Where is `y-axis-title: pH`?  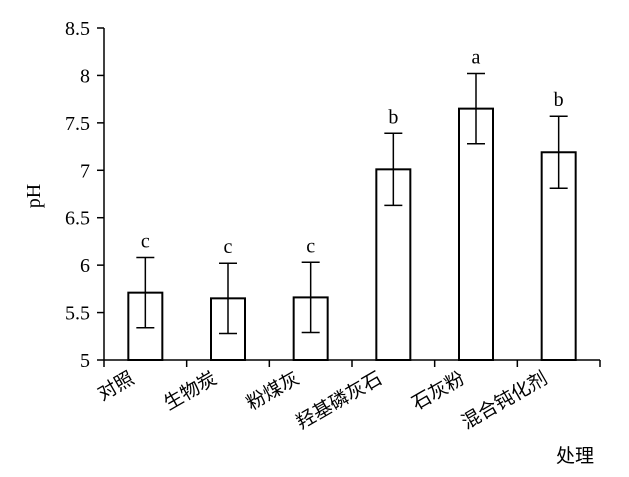 y-axis-title: pH is located at coordinates (34, 196).